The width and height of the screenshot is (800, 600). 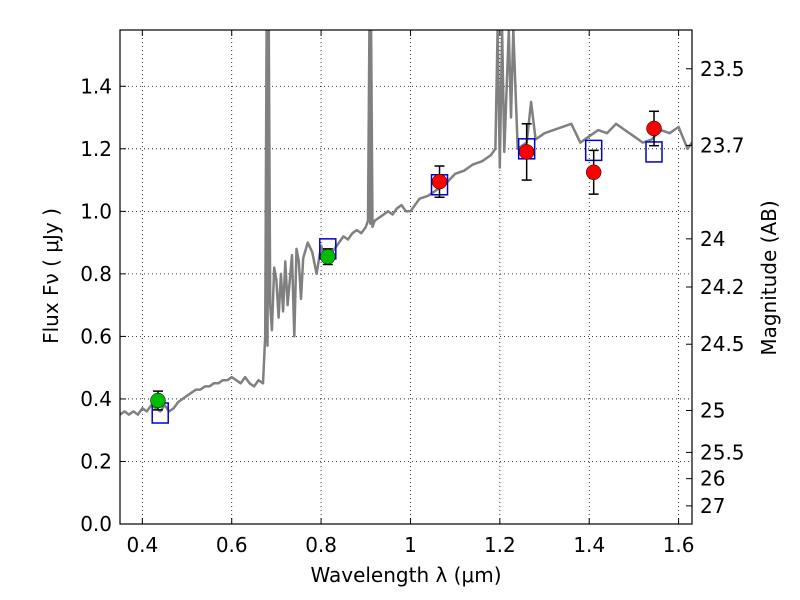 What do you see at coordinates (232, 545) in the screenshot?
I see `x-tick-label: 0.6` at bounding box center [232, 545].